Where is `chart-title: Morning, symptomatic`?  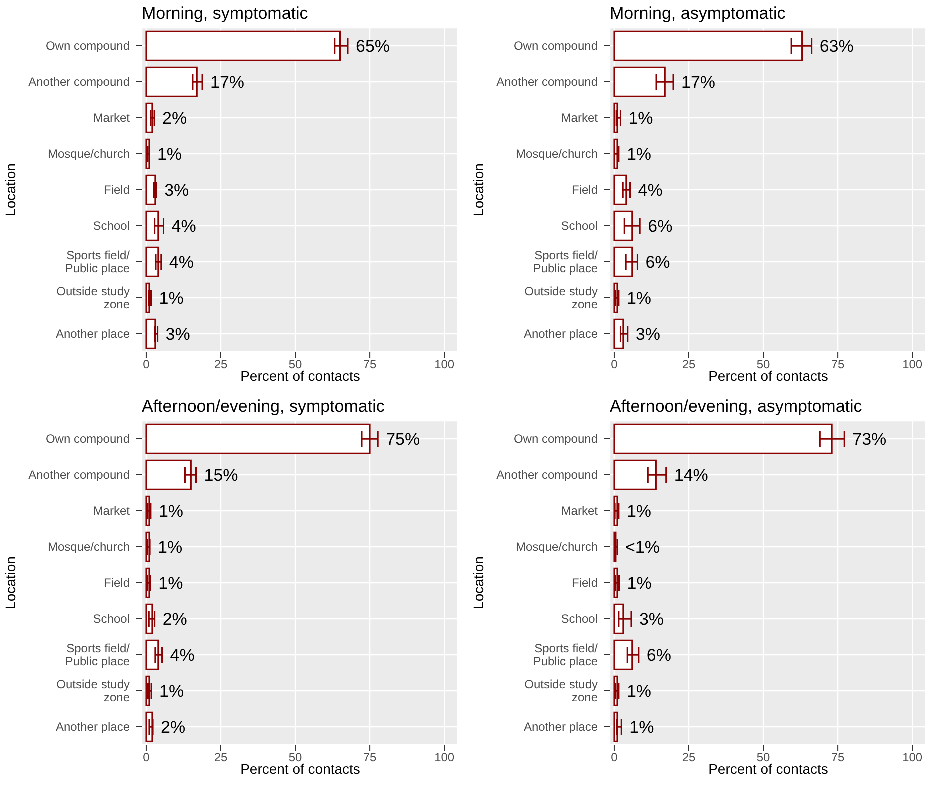 chart-title: Morning, symptomatic is located at coordinates (225, 14).